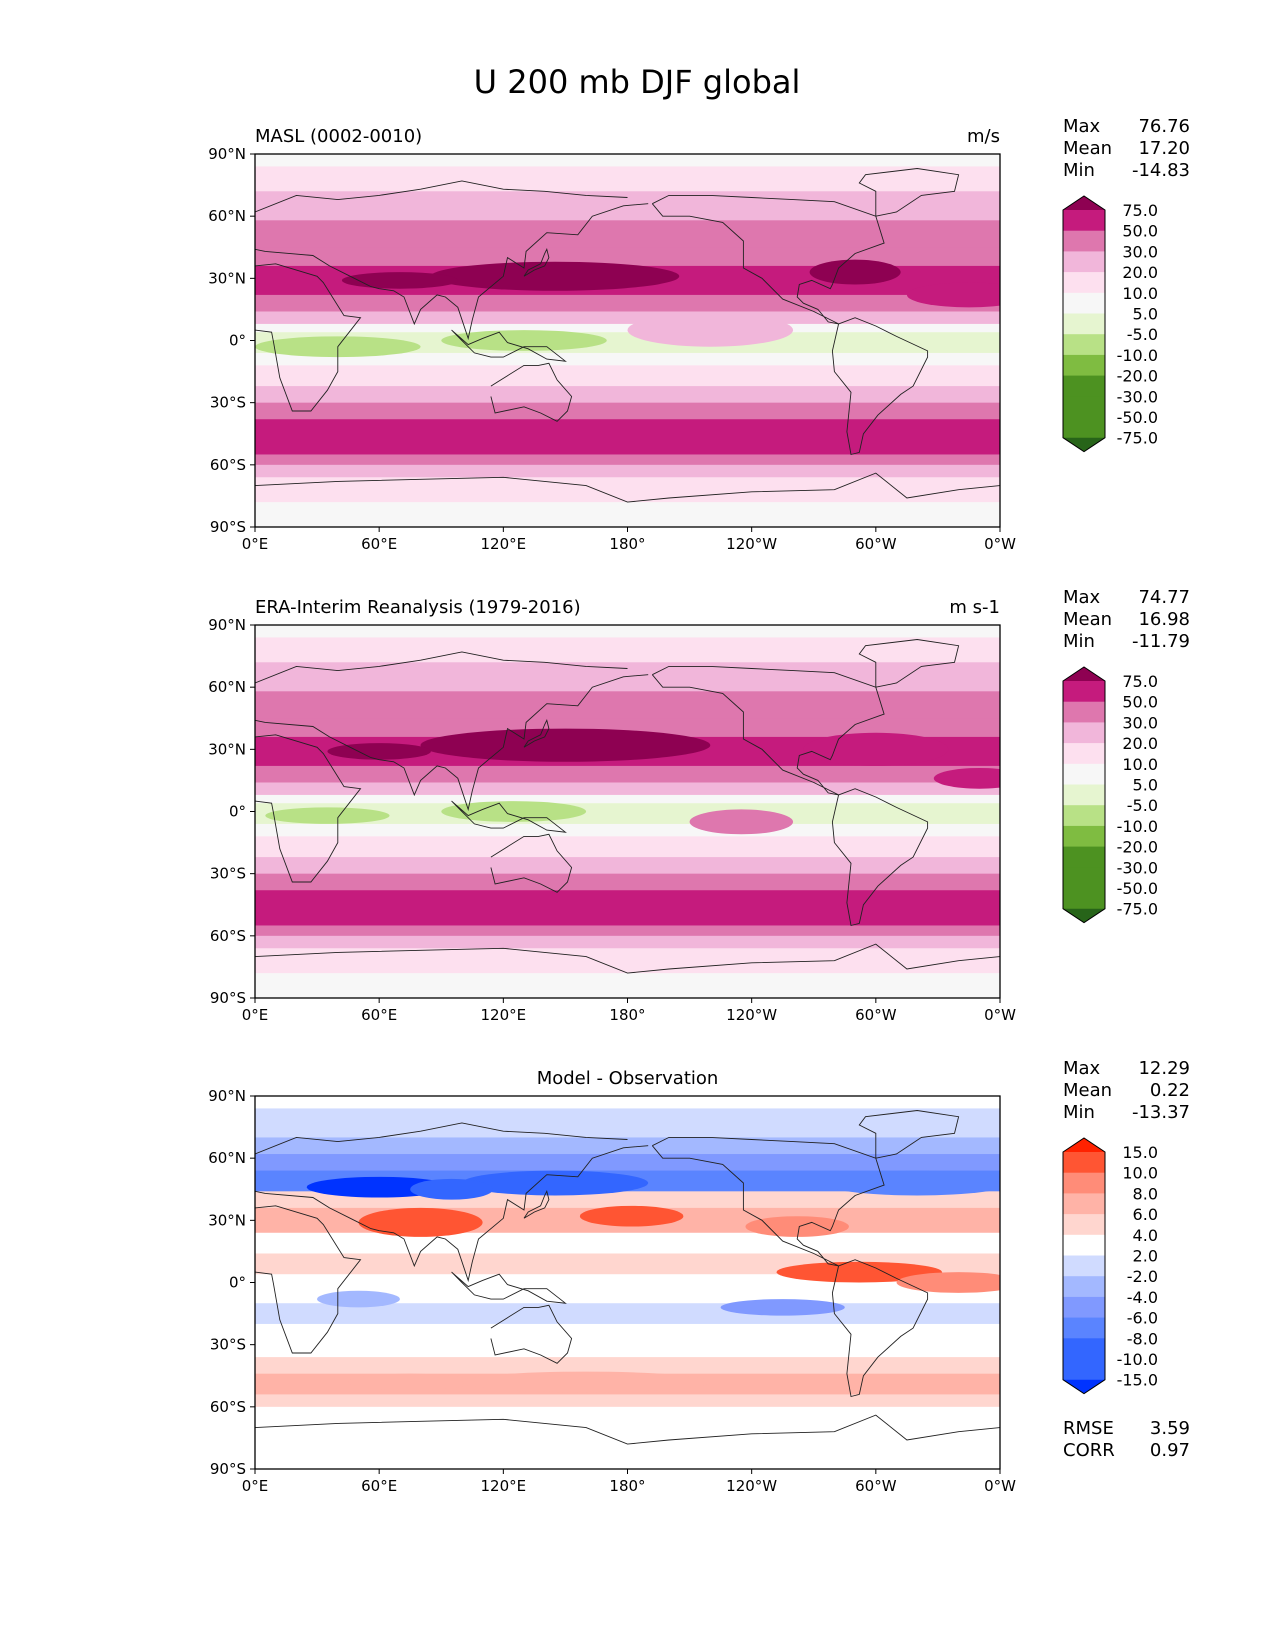 This screenshot has height=1650, width=1275. I want to click on colorbar-tick-label: -50.0, so click(1137, 888).